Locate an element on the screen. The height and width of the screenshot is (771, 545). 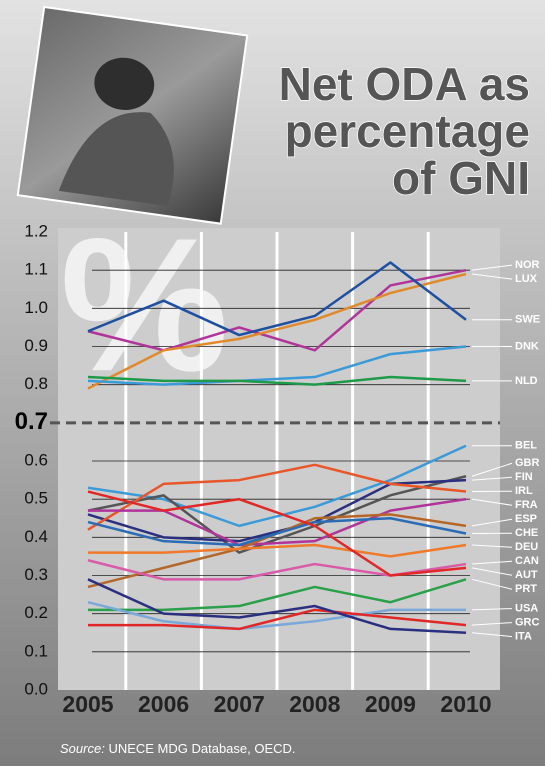
y-tick-label: 0.1 is located at coordinates (36, 650).